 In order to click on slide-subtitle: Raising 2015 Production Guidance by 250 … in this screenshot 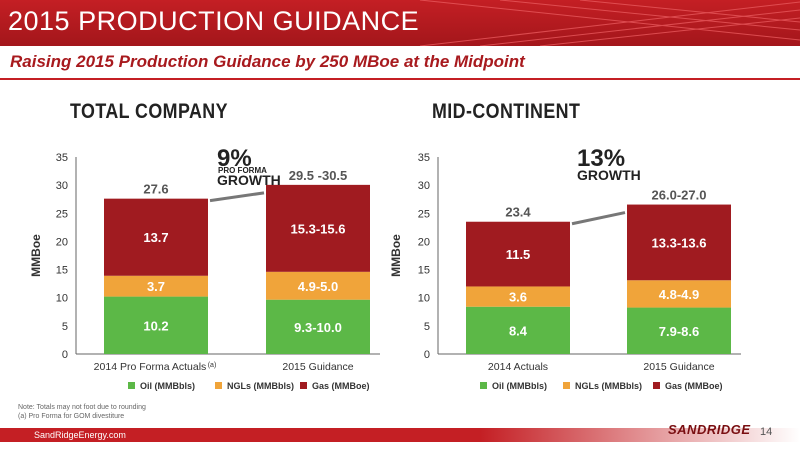, I will do `click(267, 61)`.